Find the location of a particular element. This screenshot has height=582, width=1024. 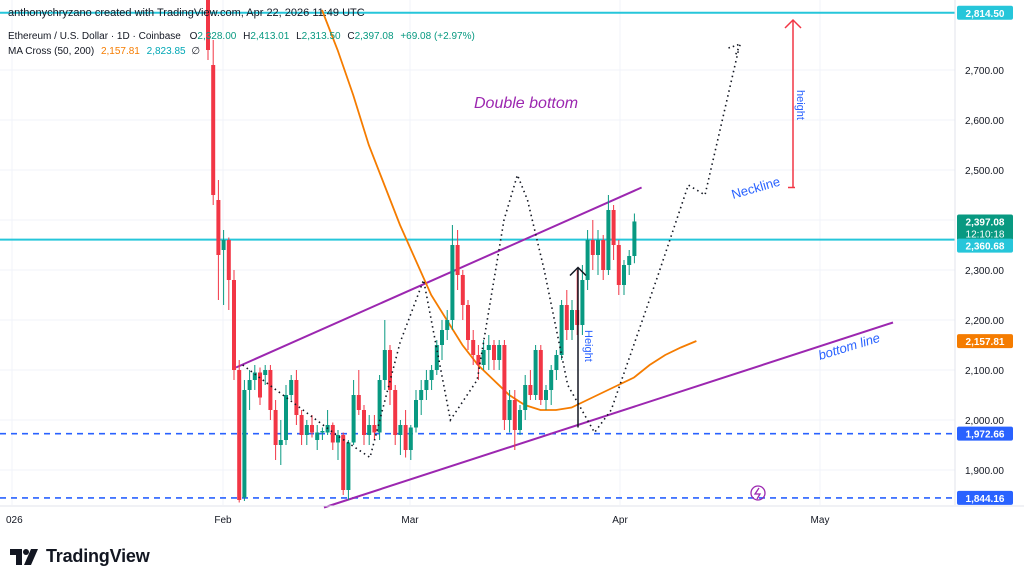

height-arrow-red-head is located at coordinates (793, 23).